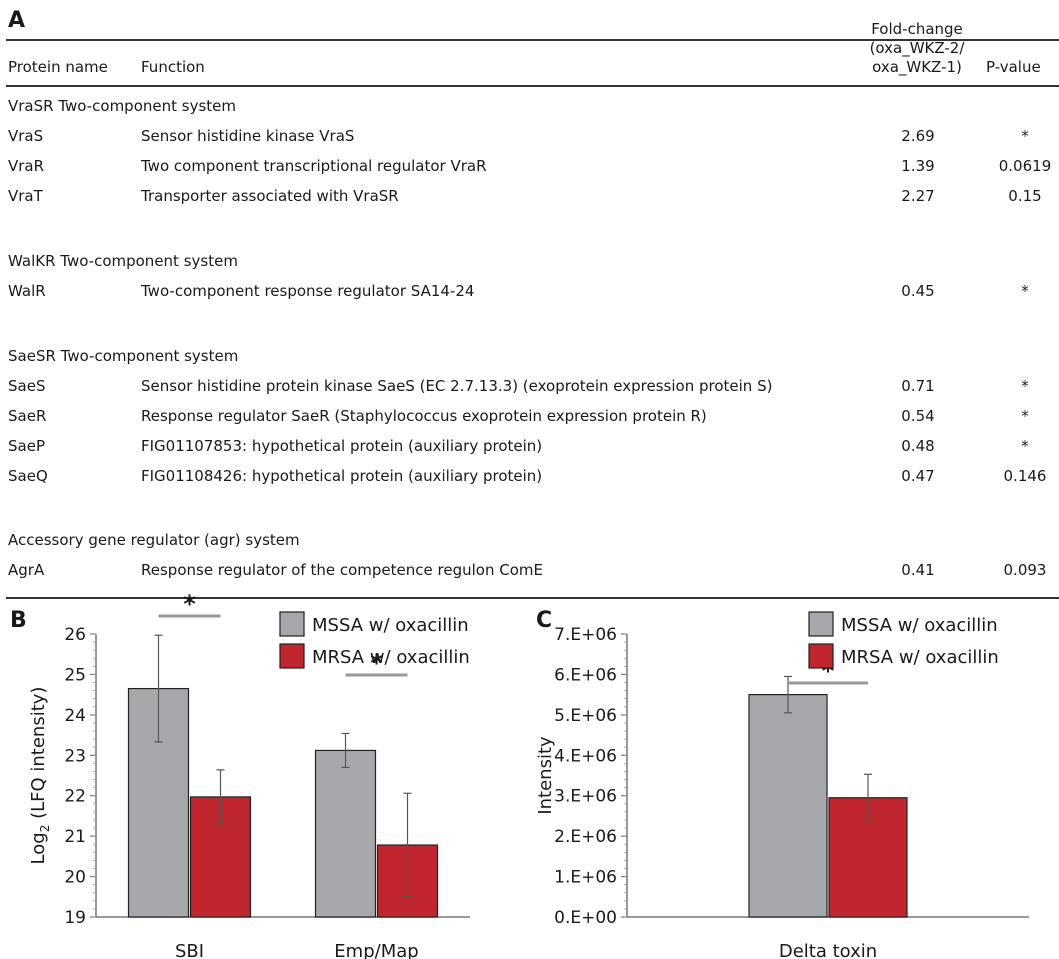 The width and height of the screenshot is (1059, 959). I want to click on fold-change-cell: 0.54, so click(918, 416).